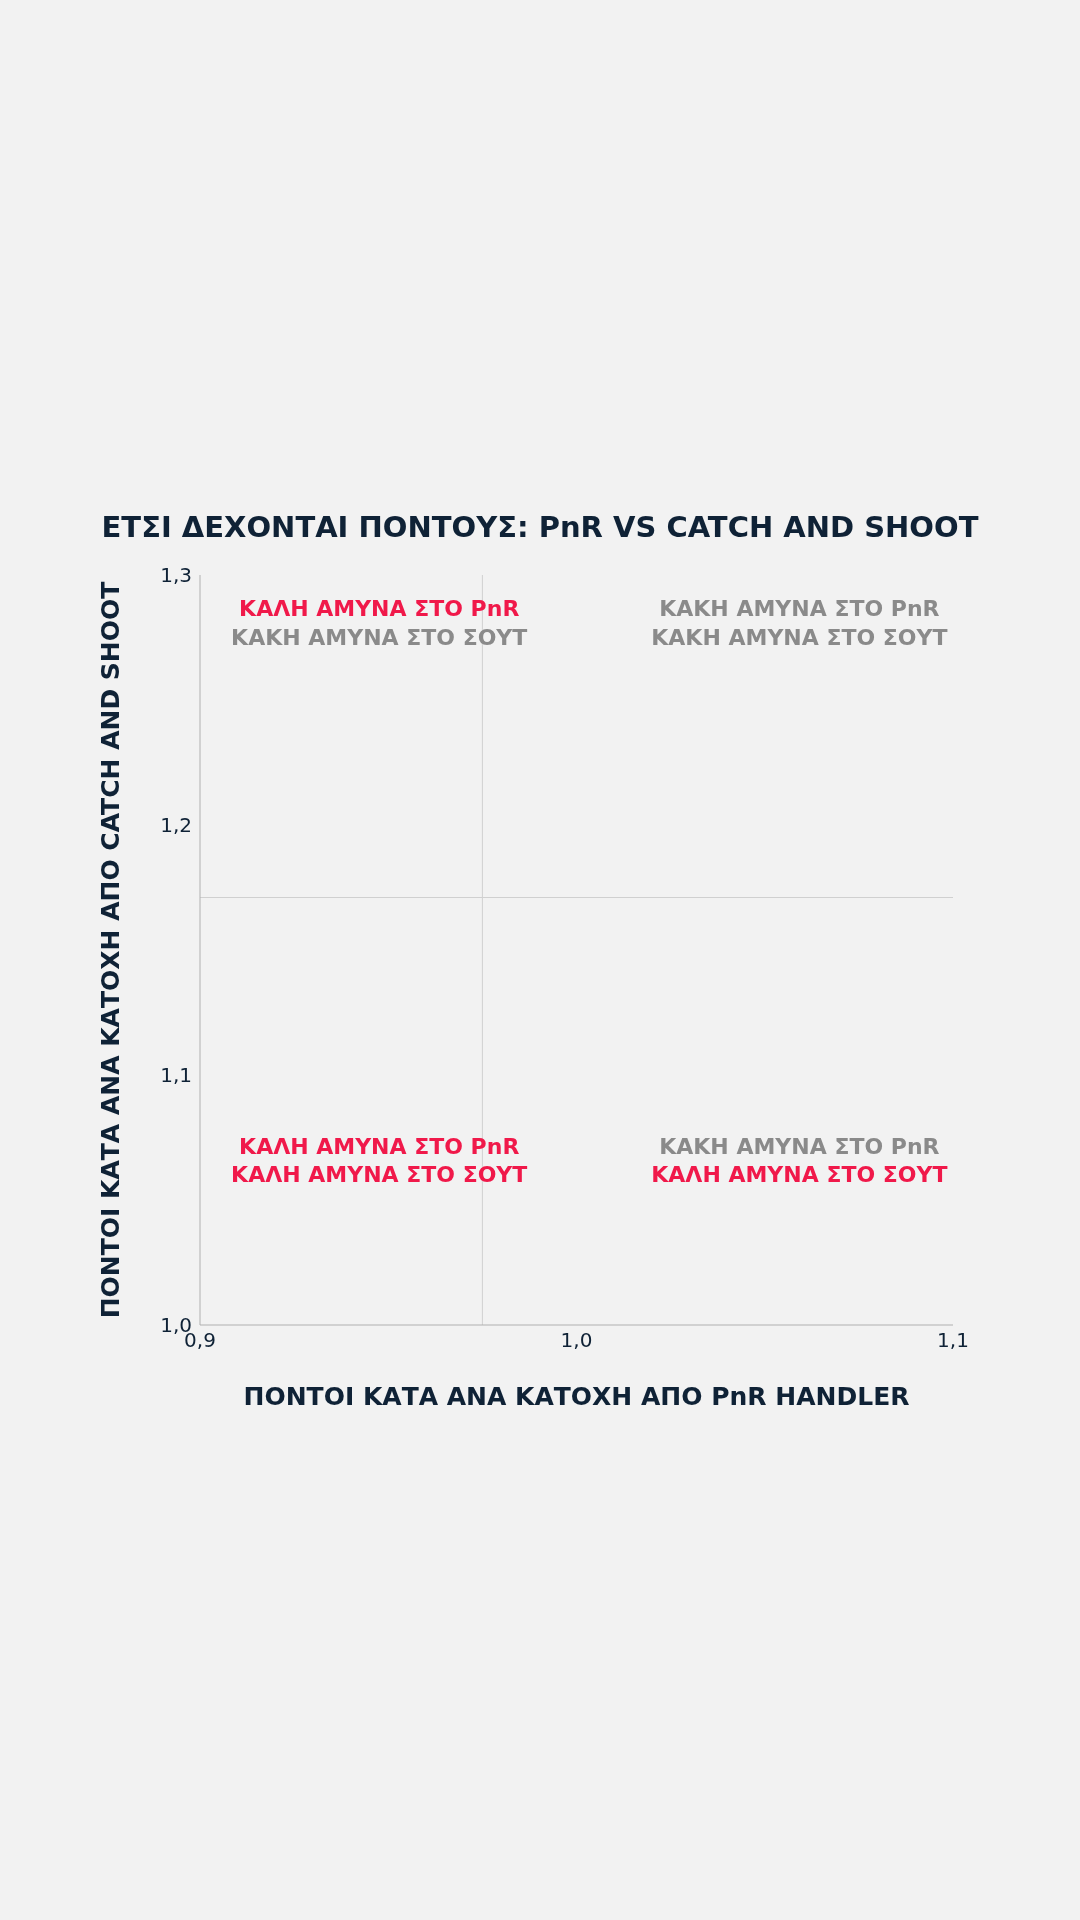  Describe the element at coordinates (576, 1340) in the screenshot. I see `x-tick-label: 1,0` at that location.